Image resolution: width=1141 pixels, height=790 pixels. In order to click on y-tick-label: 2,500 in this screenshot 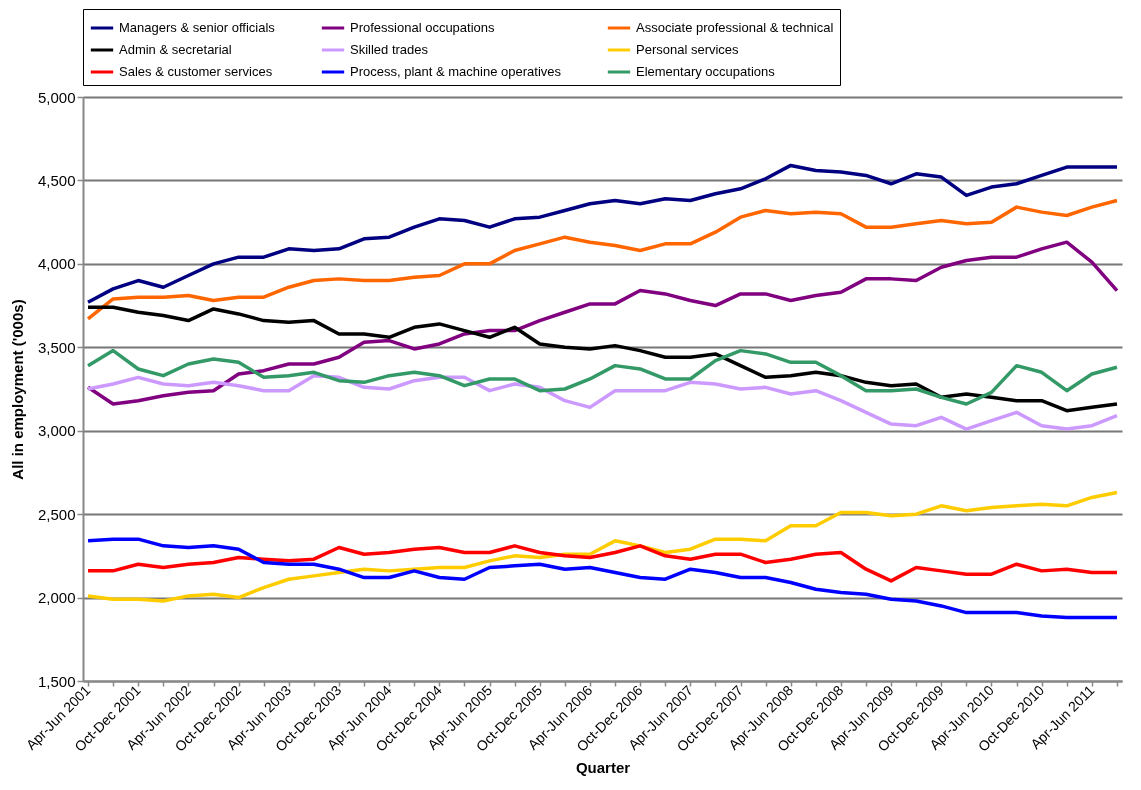, I will do `click(56, 514)`.